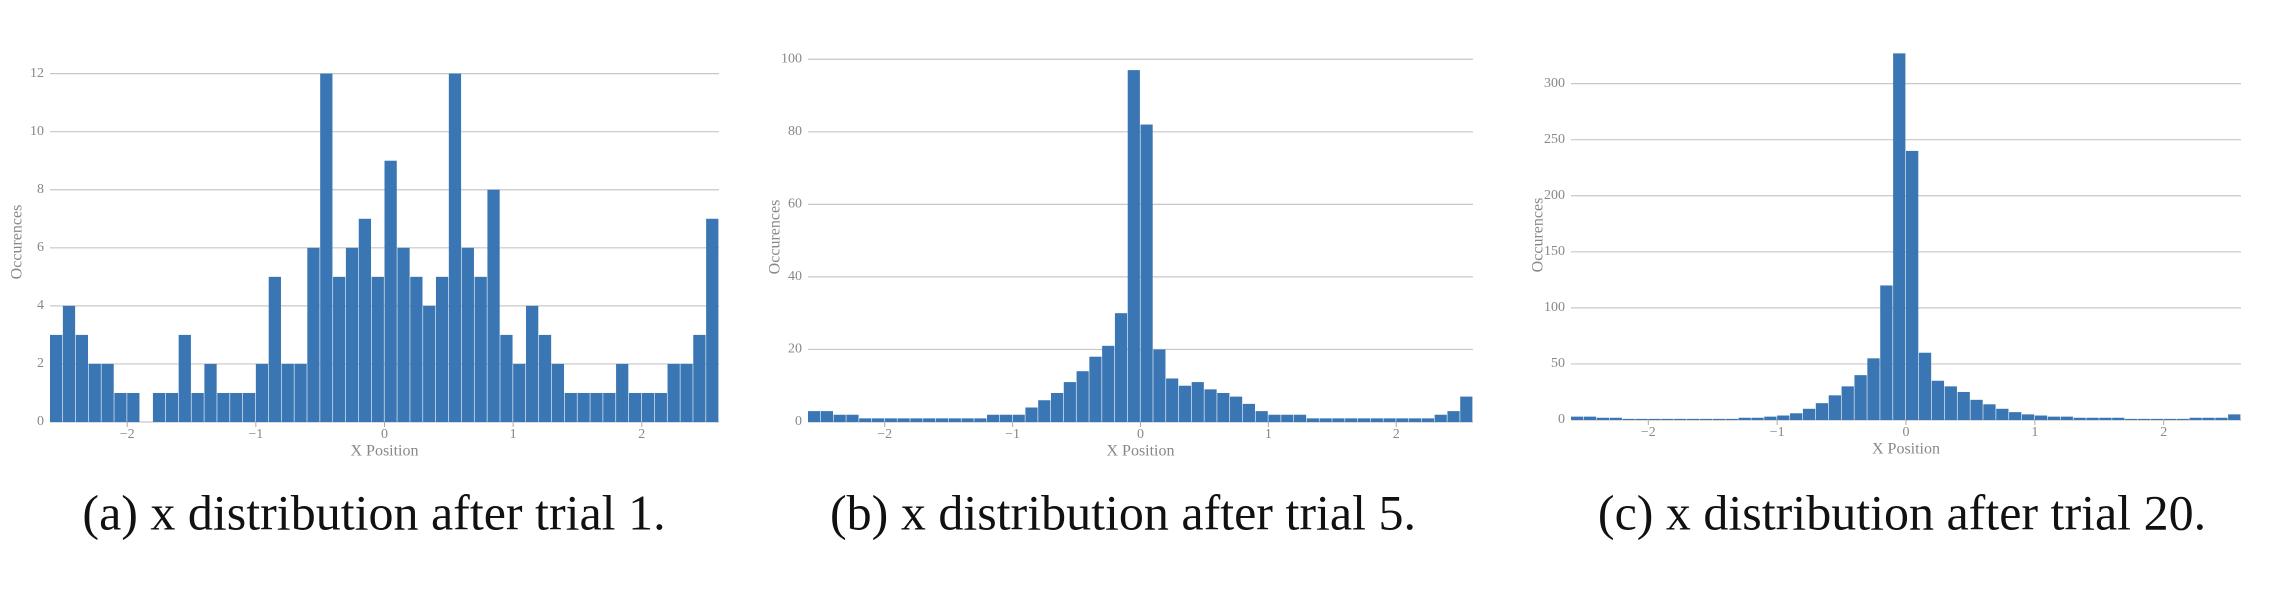  What do you see at coordinates (37, 73) in the screenshot?
I see `y-tick-label: 12` at bounding box center [37, 73].